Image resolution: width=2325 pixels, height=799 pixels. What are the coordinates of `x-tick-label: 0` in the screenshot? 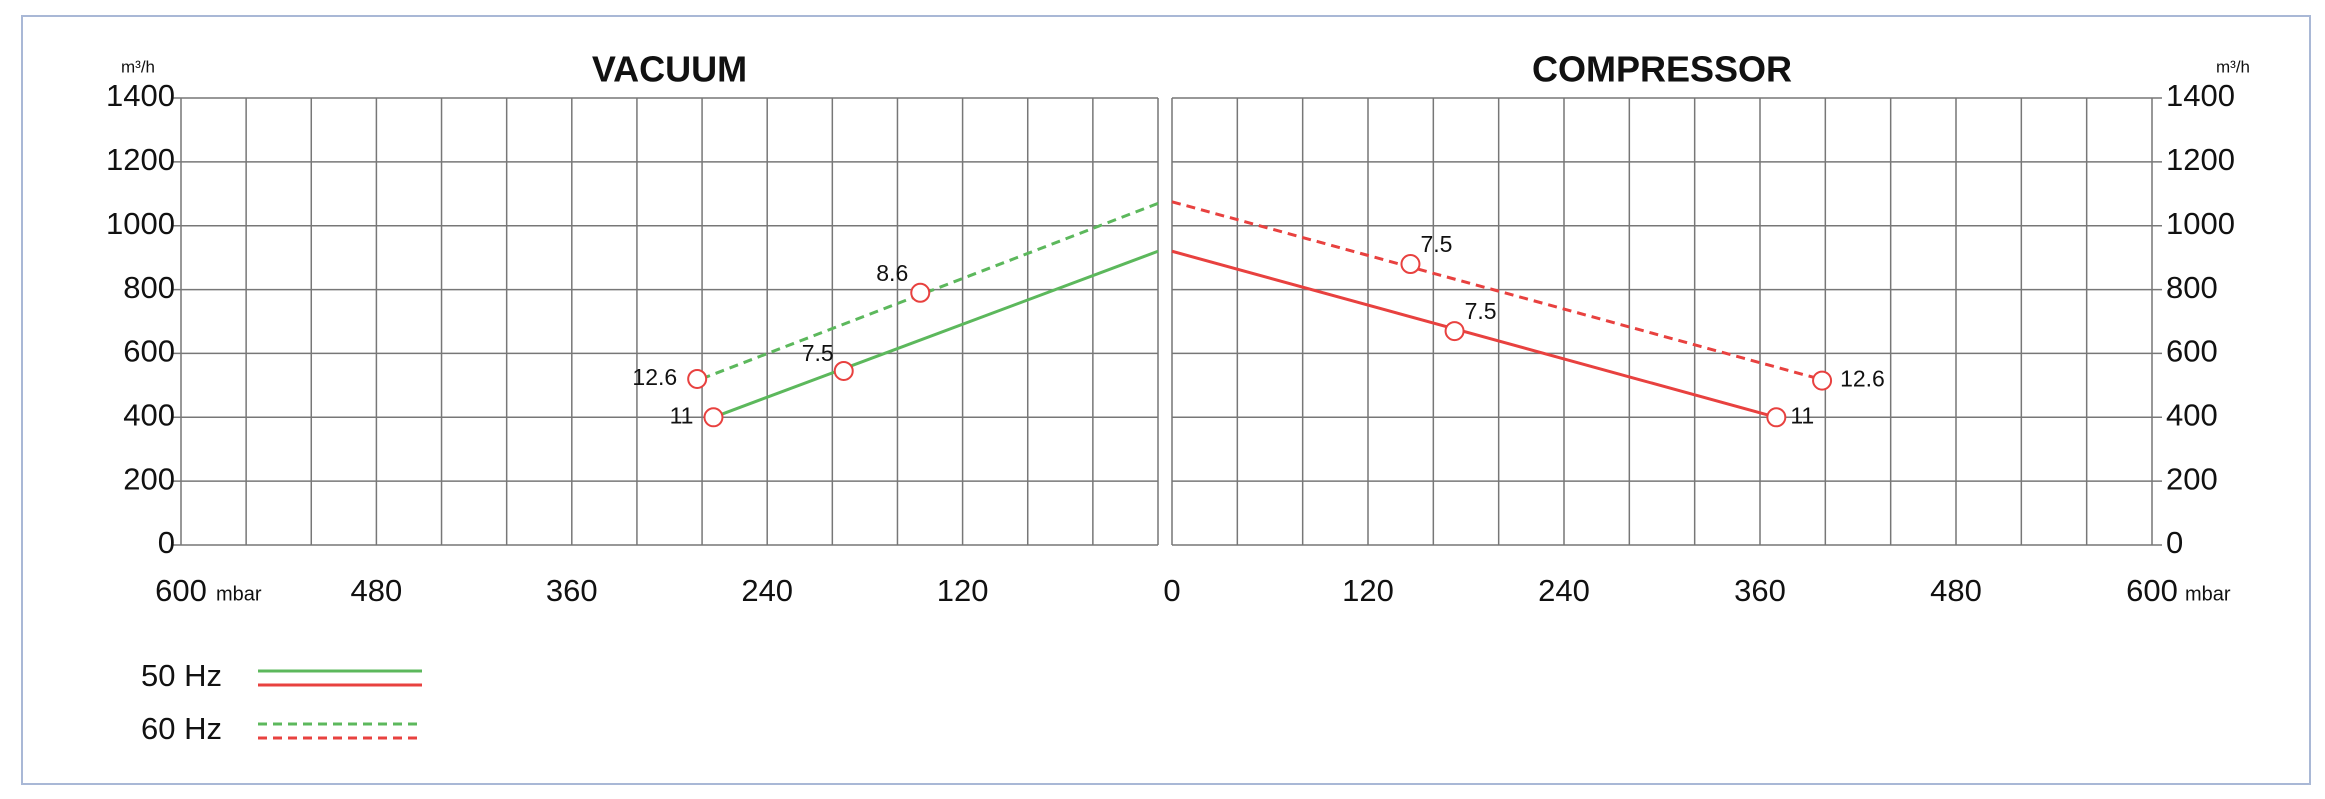 It's located at (1171, 590).